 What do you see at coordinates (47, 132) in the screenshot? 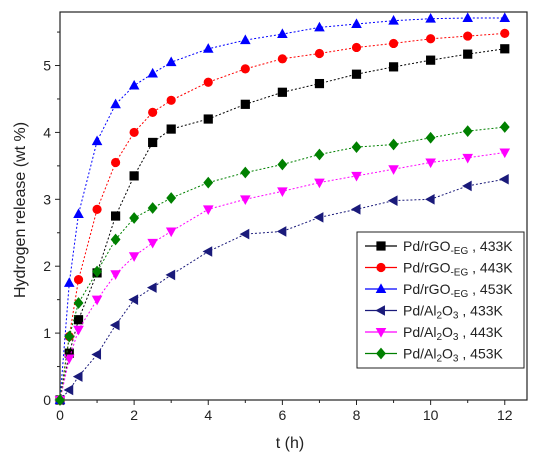
I see `y-tick-label: 4` at bounding box center [47, 132].